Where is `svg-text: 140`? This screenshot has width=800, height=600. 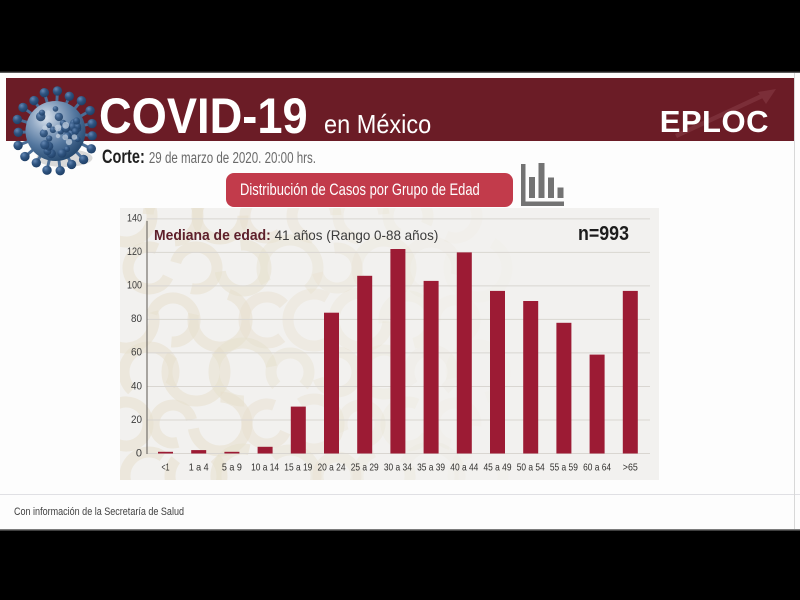 svg-text: 140 is located at coordinates (134, 219).